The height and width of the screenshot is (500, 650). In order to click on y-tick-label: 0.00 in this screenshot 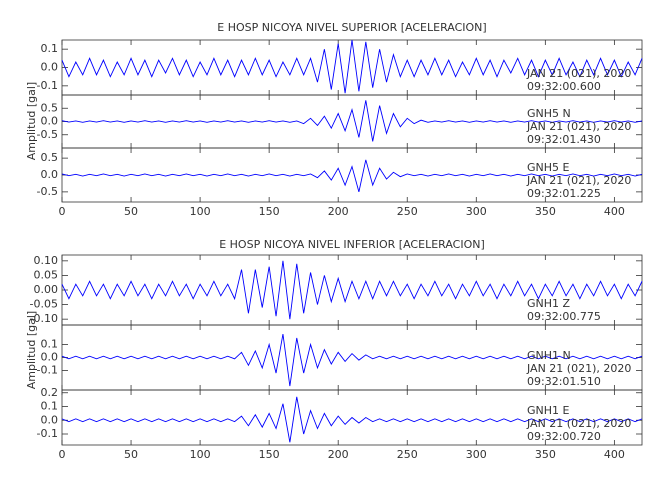, I will do `click(46, 289)`.